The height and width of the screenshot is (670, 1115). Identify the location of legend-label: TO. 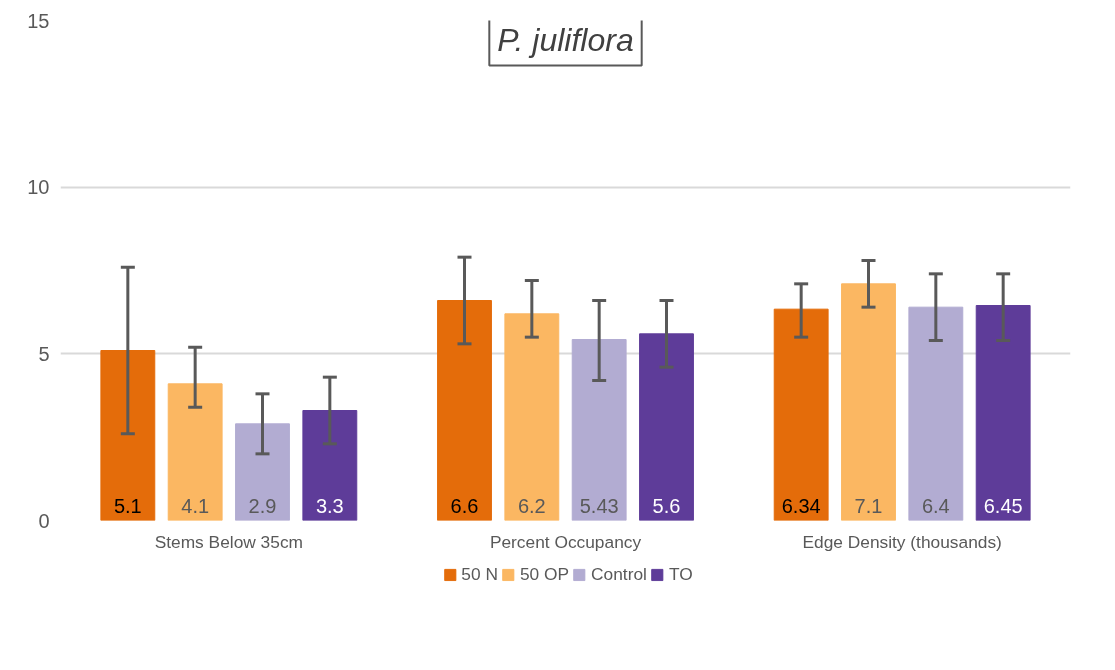
(680, 574).